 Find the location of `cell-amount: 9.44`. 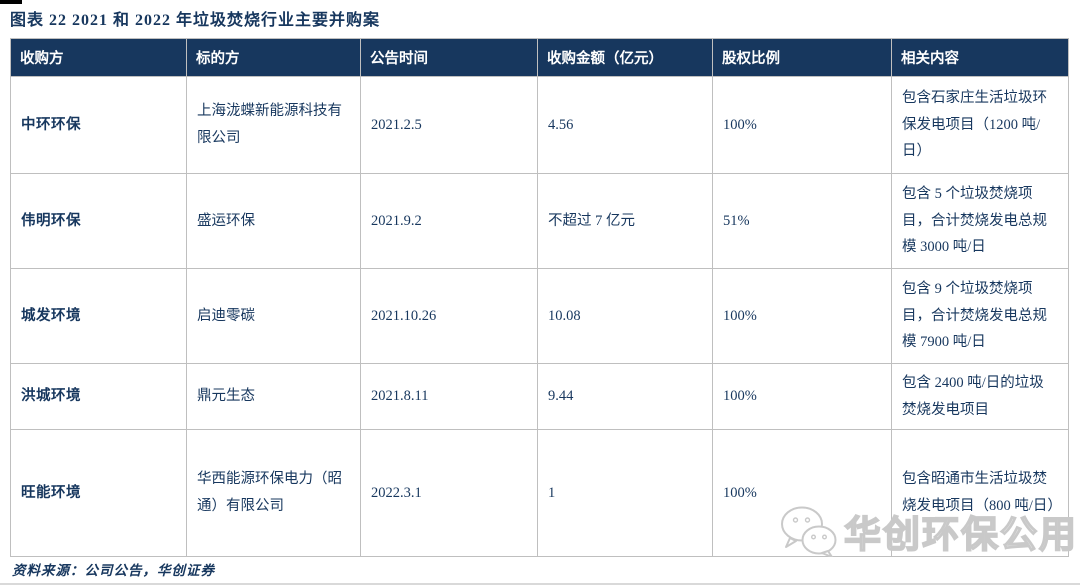

cell-amount: 9.44 is located at coordinates (625, 396).